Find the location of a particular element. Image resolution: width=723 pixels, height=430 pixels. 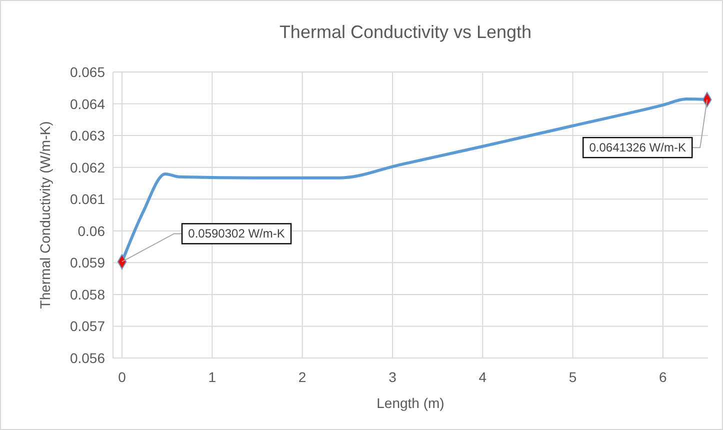

x-tick-label: 5 is located at coordinates (572, 377).